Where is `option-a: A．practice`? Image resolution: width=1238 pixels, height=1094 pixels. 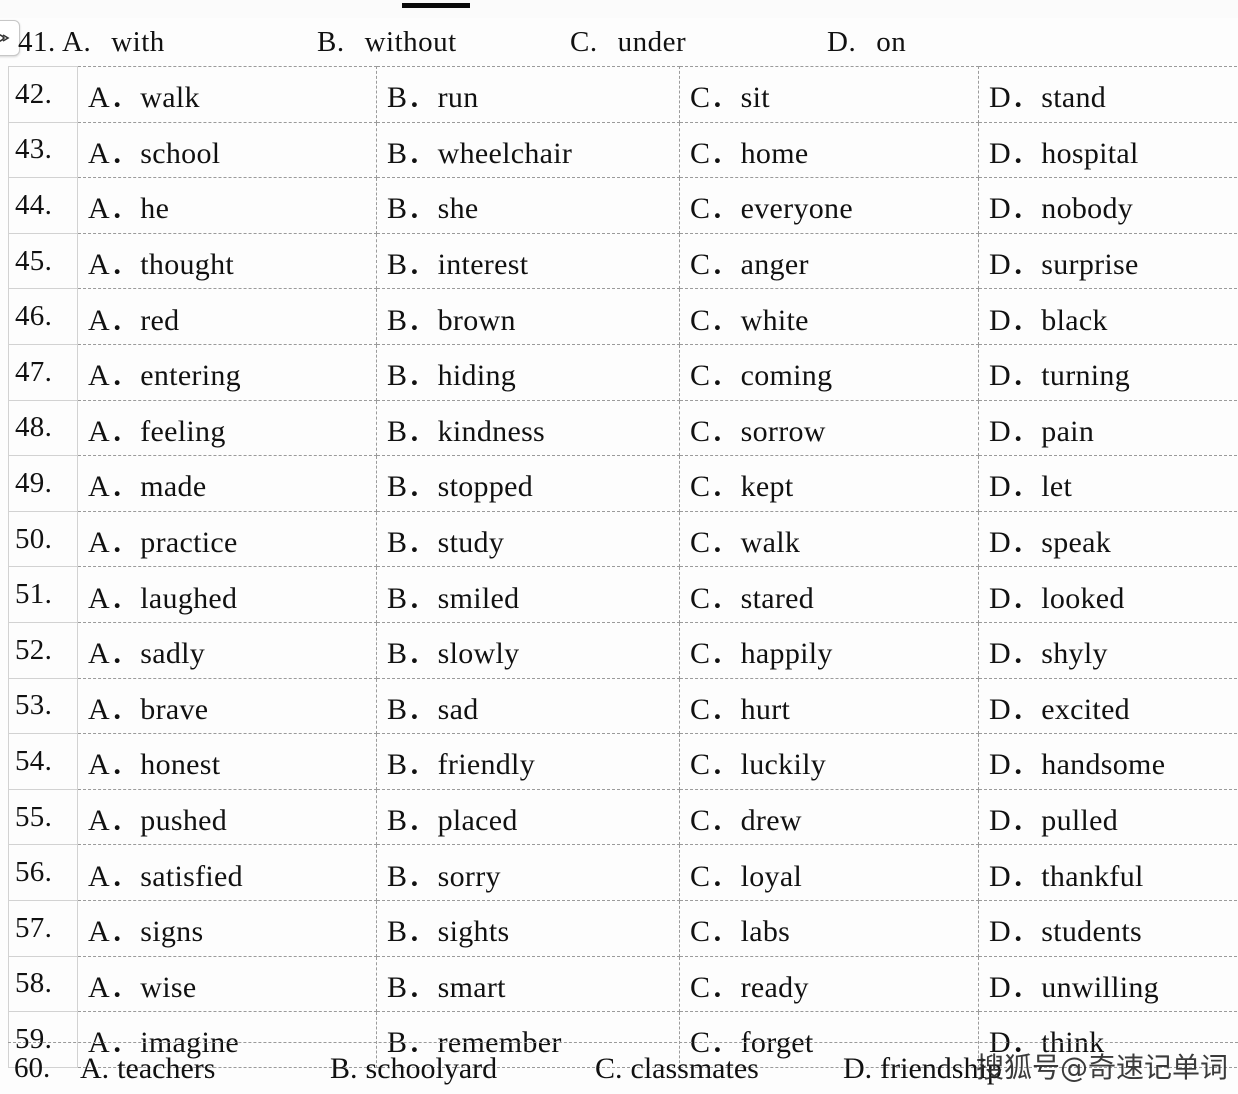
option-a: A．practice is located at coordinates (227, 539).